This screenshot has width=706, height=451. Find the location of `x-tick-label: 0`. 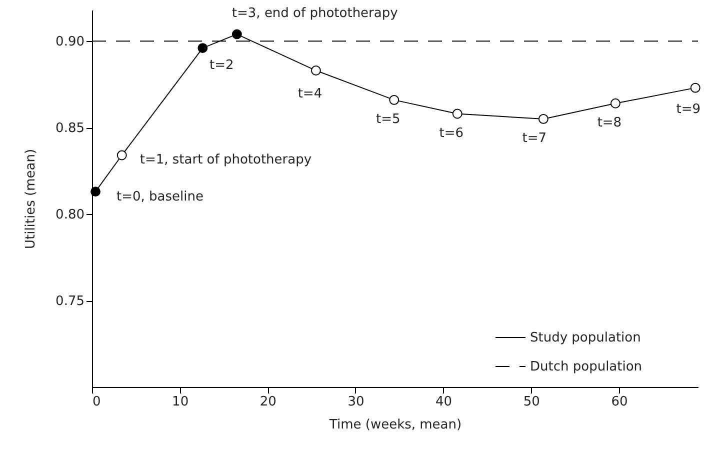

x-tick-label: 0 is located at coordinates (96, 402).